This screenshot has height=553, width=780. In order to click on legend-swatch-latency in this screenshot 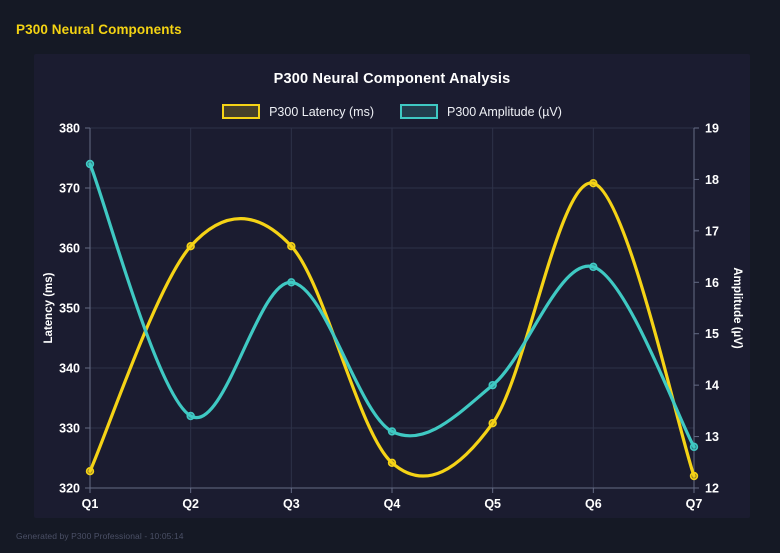, I will do `click(241, 111)`.